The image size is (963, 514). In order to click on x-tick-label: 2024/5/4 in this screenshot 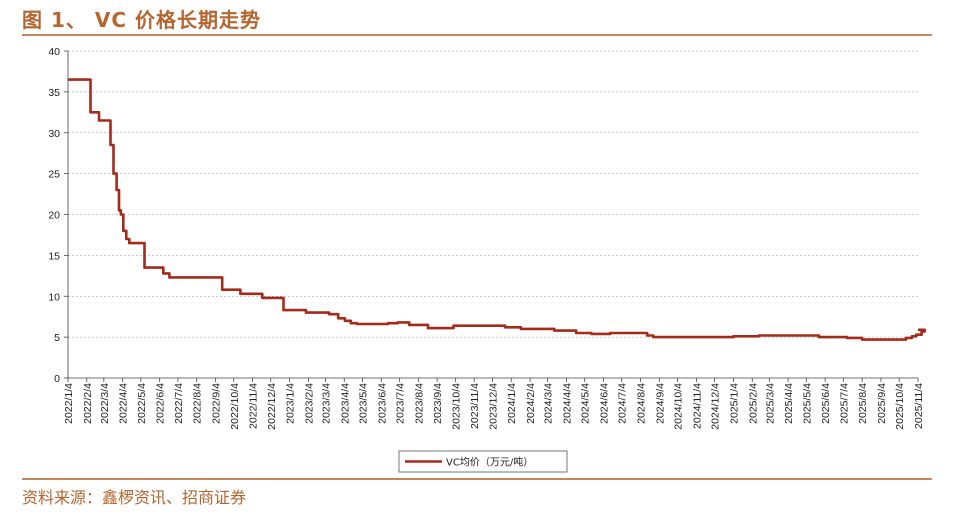, I will do `click(586, 403)`.